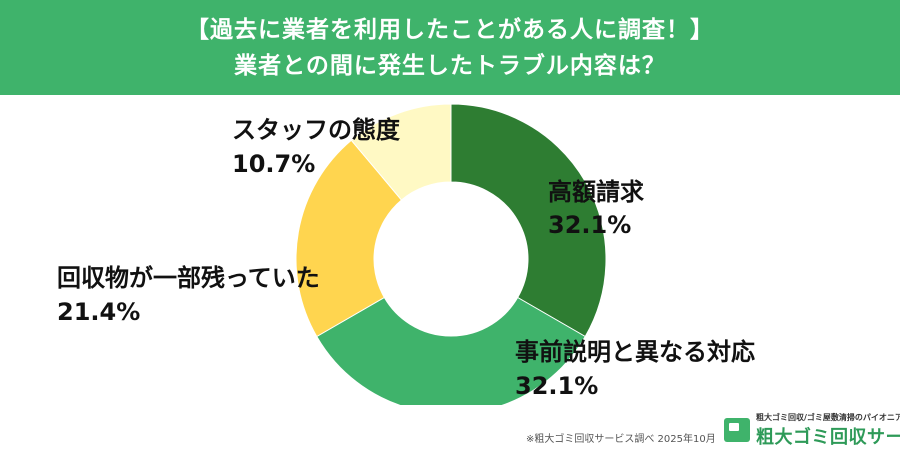  Describe the element at coordinates (596, 192) in the screenshot. I see `slice-label-1: 高額請求` at that location.